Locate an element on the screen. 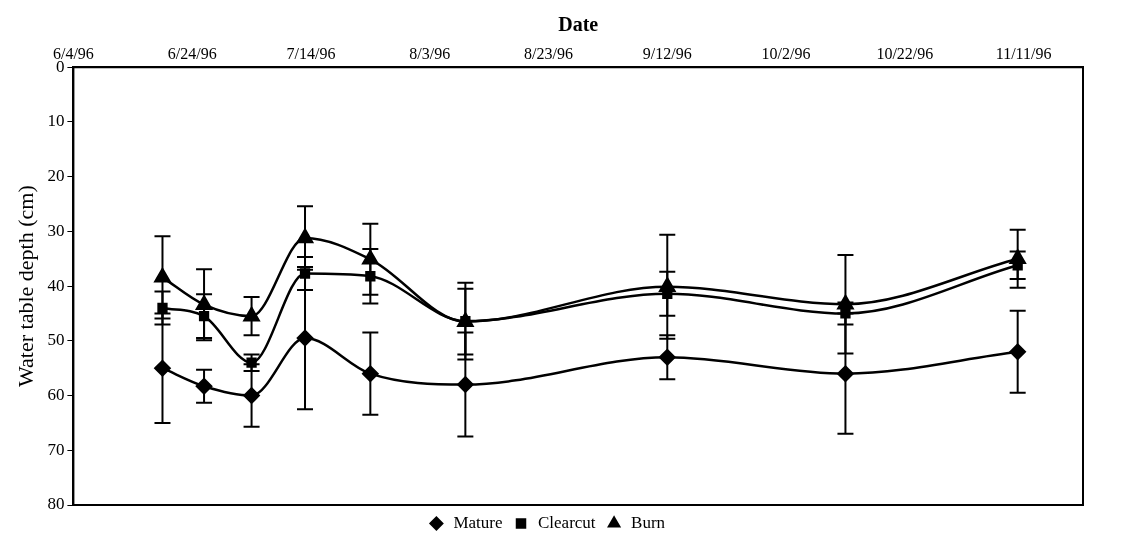 The height and width of the screenshot is (552, 1133). x-tick-label: 10/2/96 is located at coordinates (786, 53).